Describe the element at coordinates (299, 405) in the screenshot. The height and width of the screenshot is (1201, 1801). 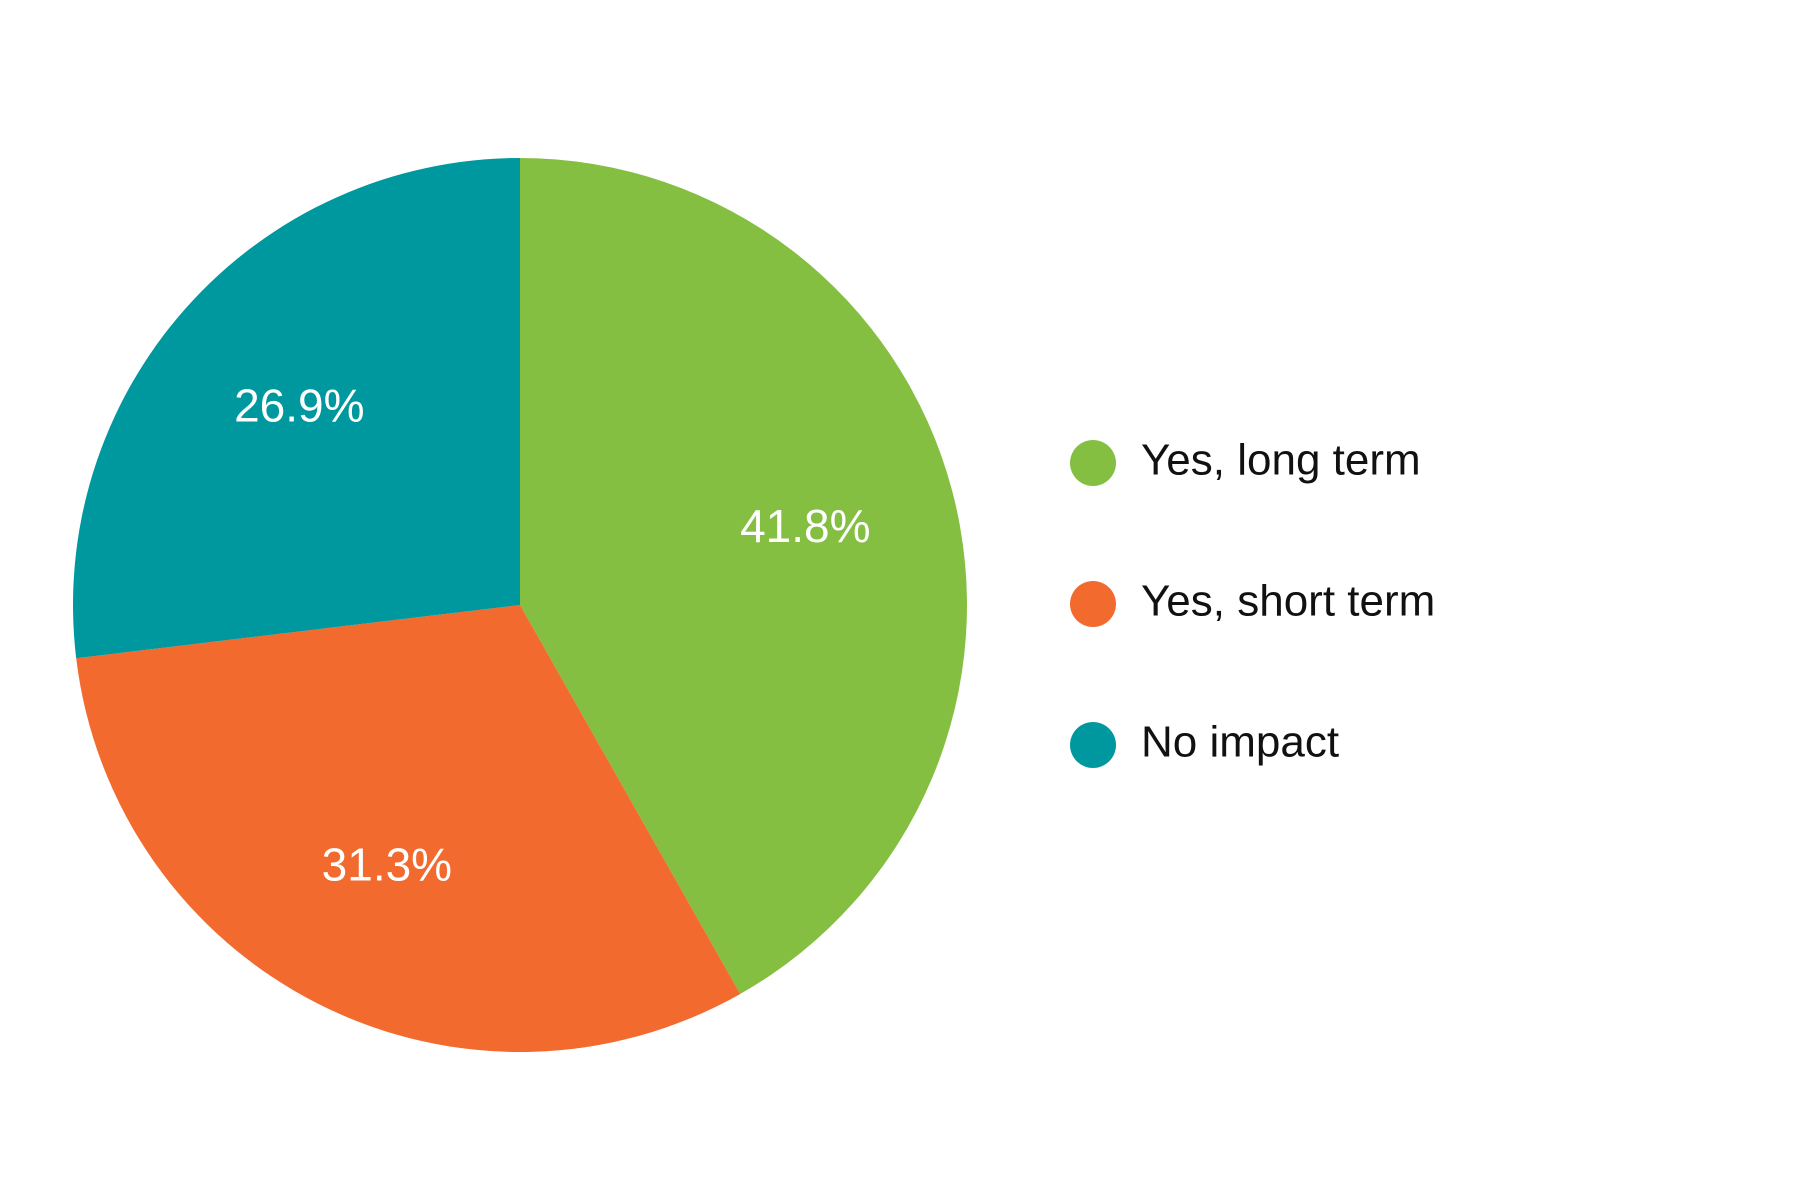
I see `pie-slice-label-3: 26.9%` at that location.